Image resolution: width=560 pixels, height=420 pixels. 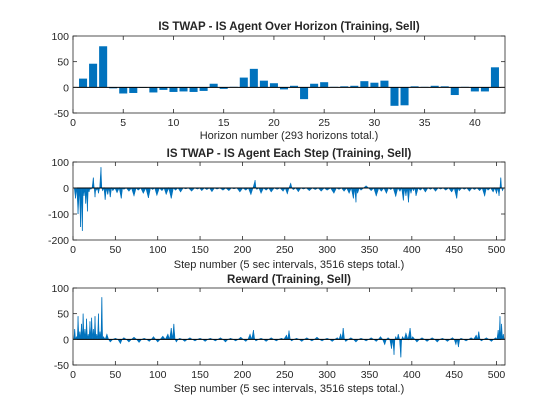 What do you see at coordinates (58, 215) in the screenshot?
I see `y-tick-label: -100` at bounding box center [58, 215].